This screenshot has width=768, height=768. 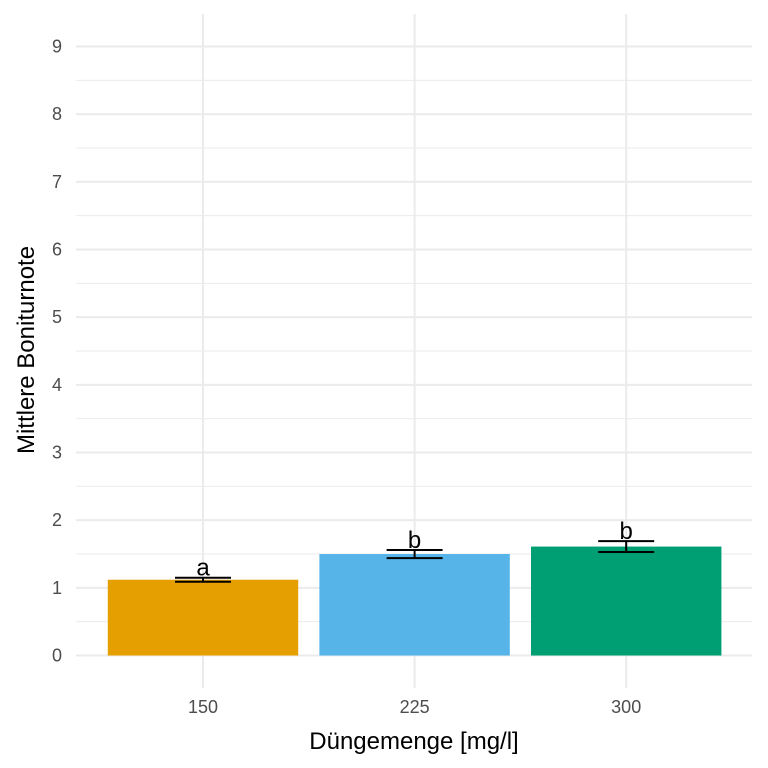 What do you see at coordinates (57, 317) in the screenshot?
I see `y-tick-label: 5` at bounding box center [57, 317].